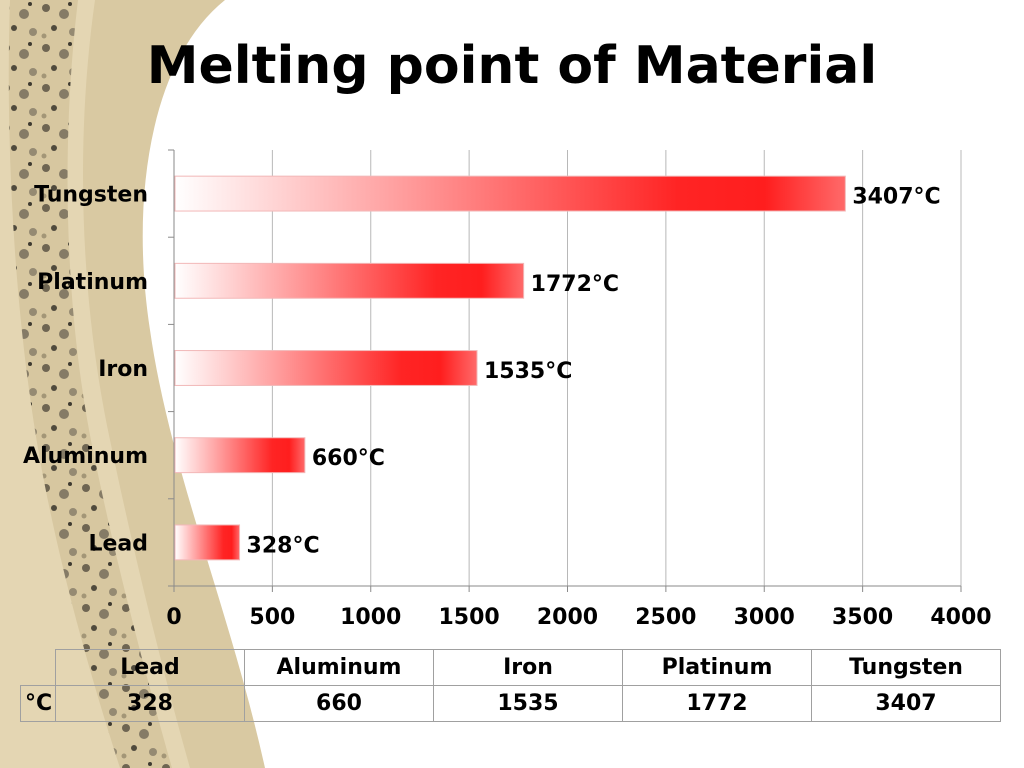  Describe the element at coordinates (123, 369) in the screenshot. I see `category-label: Iron` at that location.